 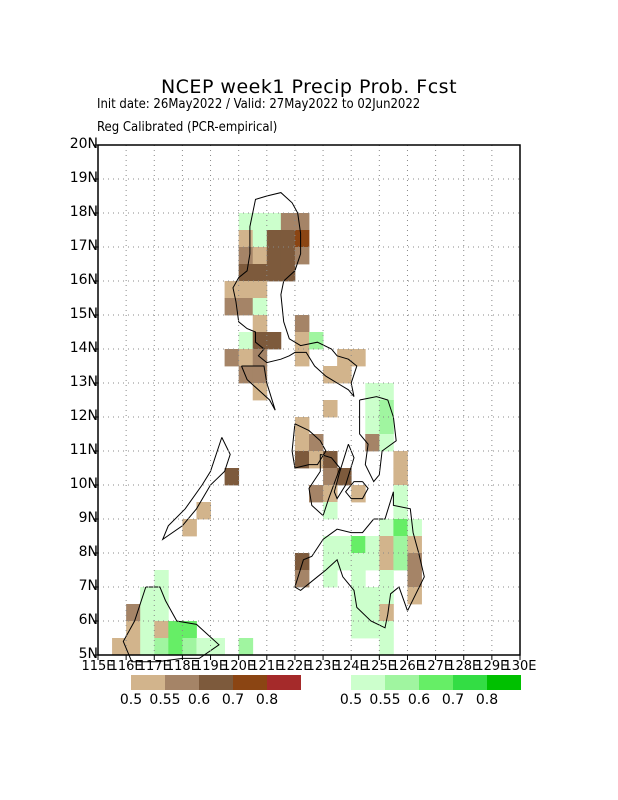 What do you see at coordinates (419, 700) in the screenshot?
I see `wet-legend-label: 0.6` at bounding box center [419, 700].